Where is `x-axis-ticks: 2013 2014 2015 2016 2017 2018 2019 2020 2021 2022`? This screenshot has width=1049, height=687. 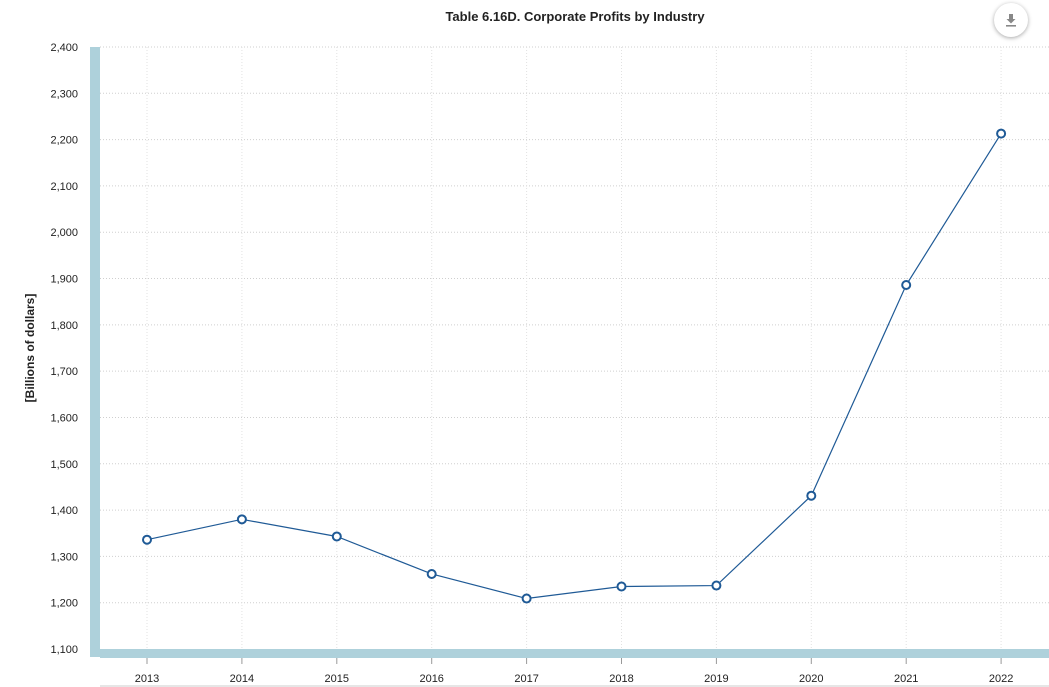
x-axis-ticks: 2013 2014 2015 2016 2017 2018 2019 2020 2021 2022 is located at coordinates (574, 671).